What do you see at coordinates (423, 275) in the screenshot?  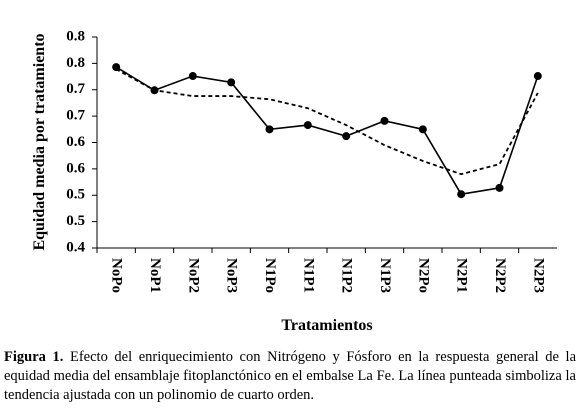 I see `x-tick-label: N2Po` at bounding box center [423, 275].